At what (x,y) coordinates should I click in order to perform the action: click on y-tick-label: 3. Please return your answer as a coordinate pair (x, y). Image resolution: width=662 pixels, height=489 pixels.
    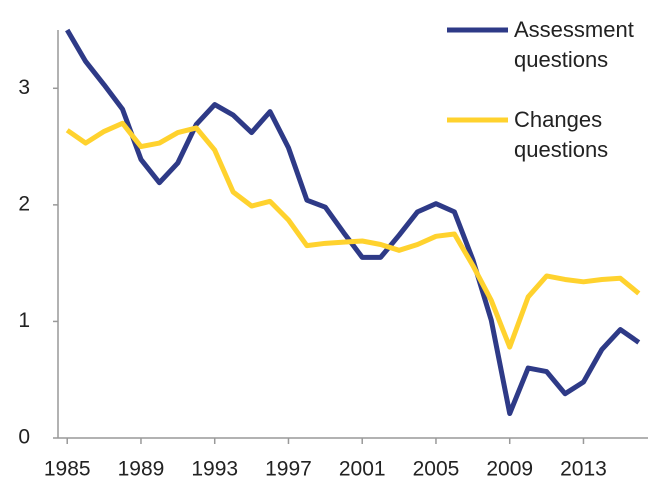
    Looking at the image, I should click on (24, 87).